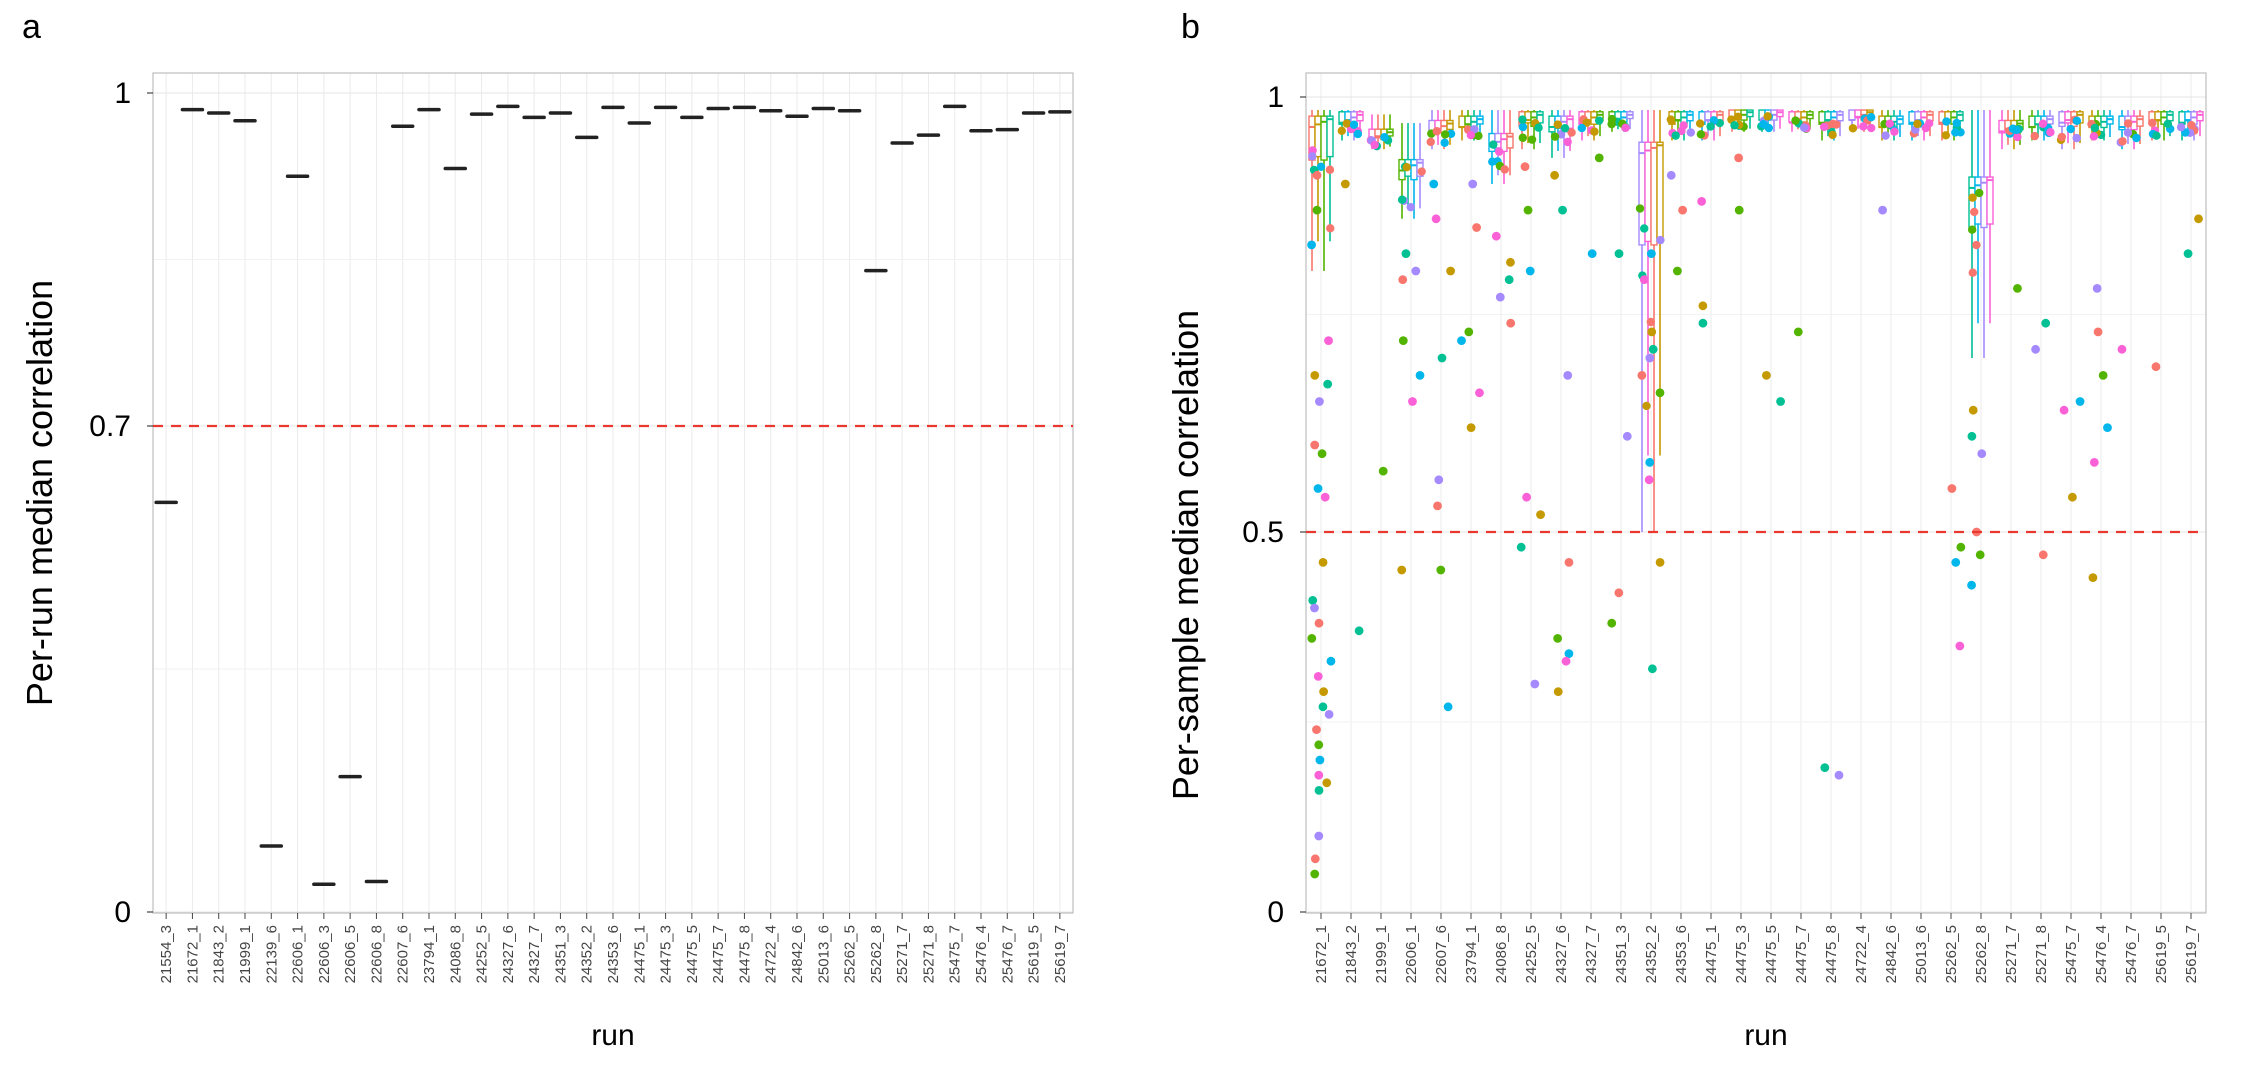  Describe the element at coordinates (1681, 954) in the screenshot. I see `panel-b-x-tick-label: 24353_6` at that location.